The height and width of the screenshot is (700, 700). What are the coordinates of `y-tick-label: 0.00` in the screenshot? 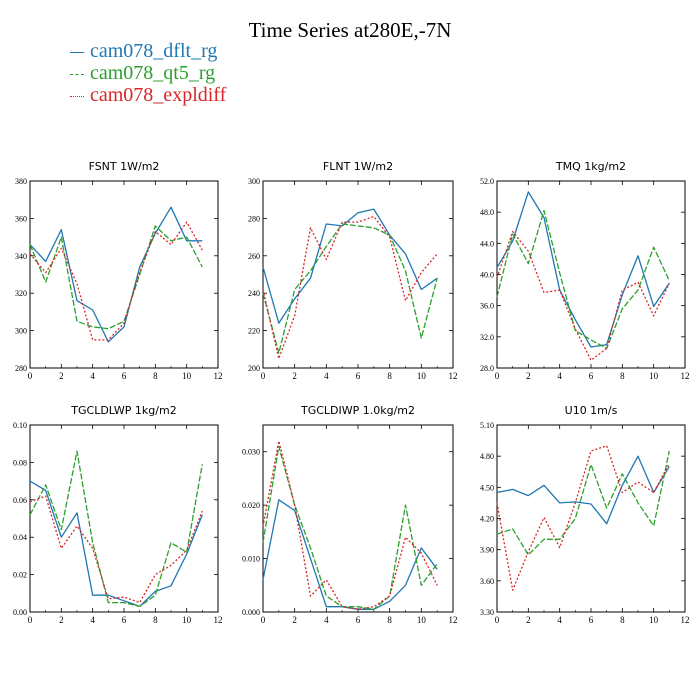 It's located at (20, 612).